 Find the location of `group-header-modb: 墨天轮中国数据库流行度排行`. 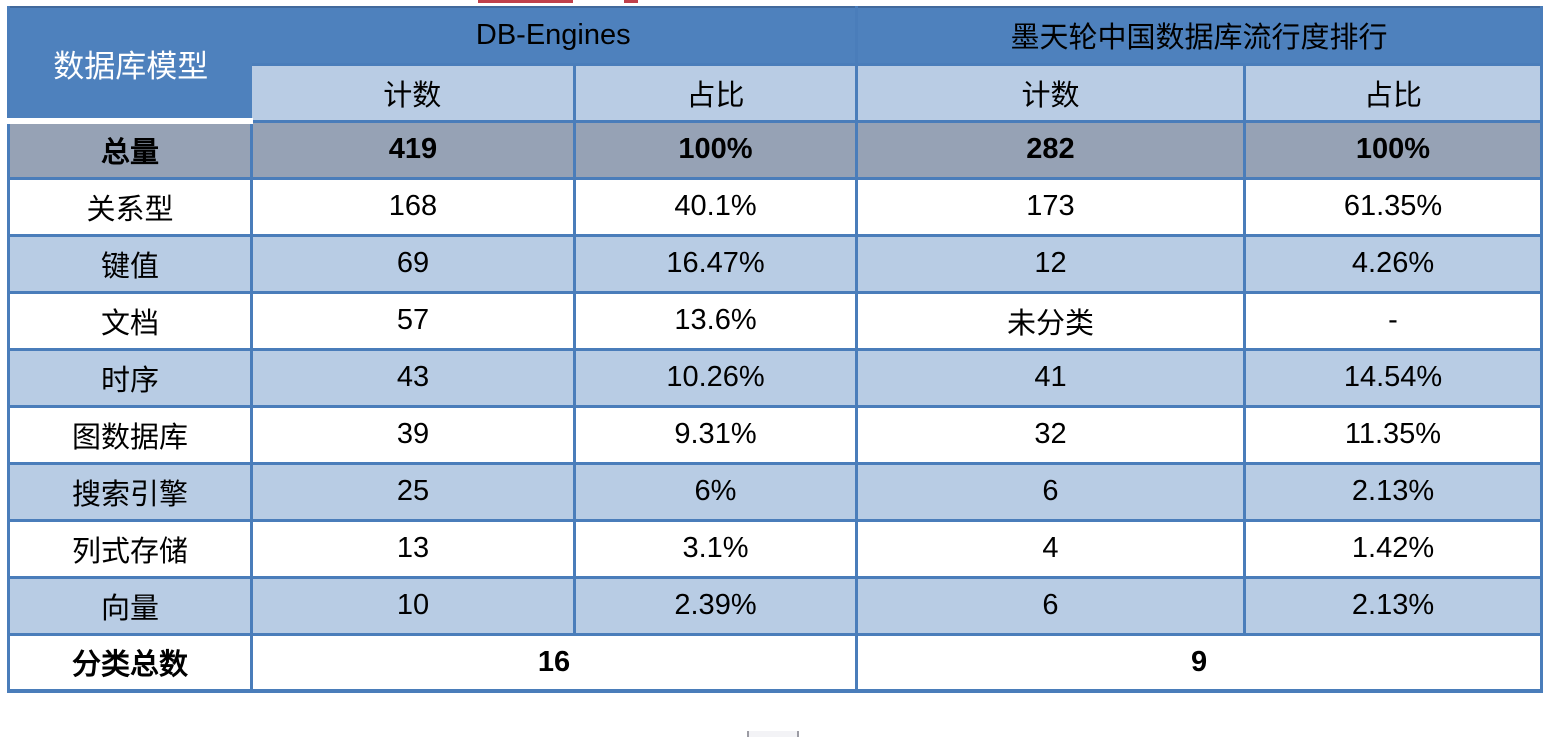

group-header-modb: 墨天轮中国数据库流行度排行 is located at coordinates (1198, 36).